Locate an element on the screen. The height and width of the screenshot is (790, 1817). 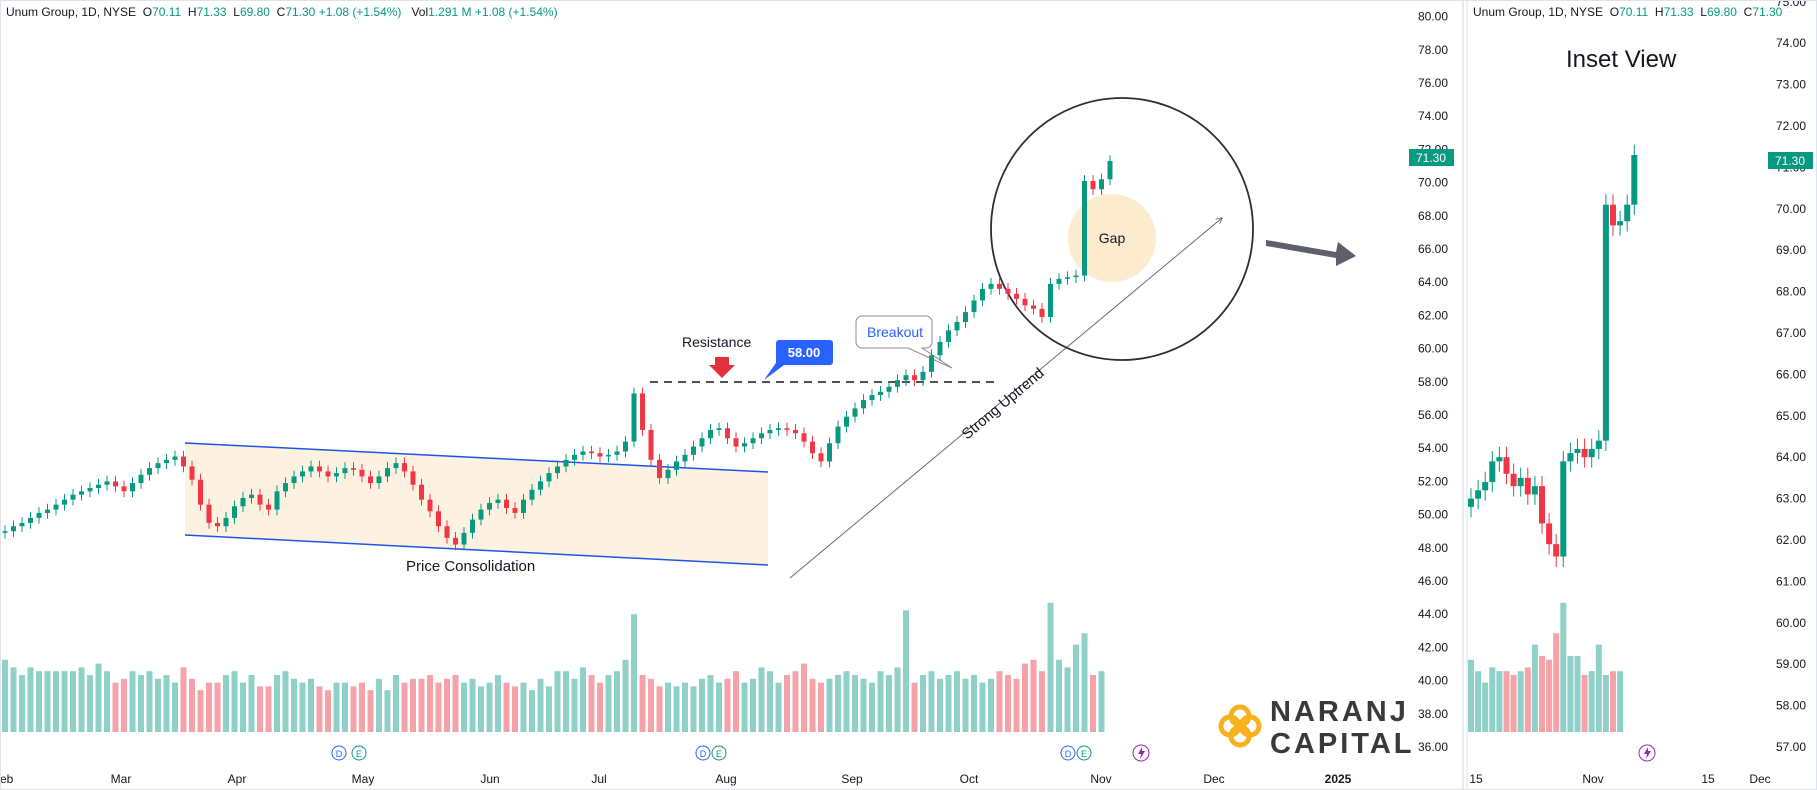
y-axis-tick-label: 66.00 is located at coordinates (1791, 374).